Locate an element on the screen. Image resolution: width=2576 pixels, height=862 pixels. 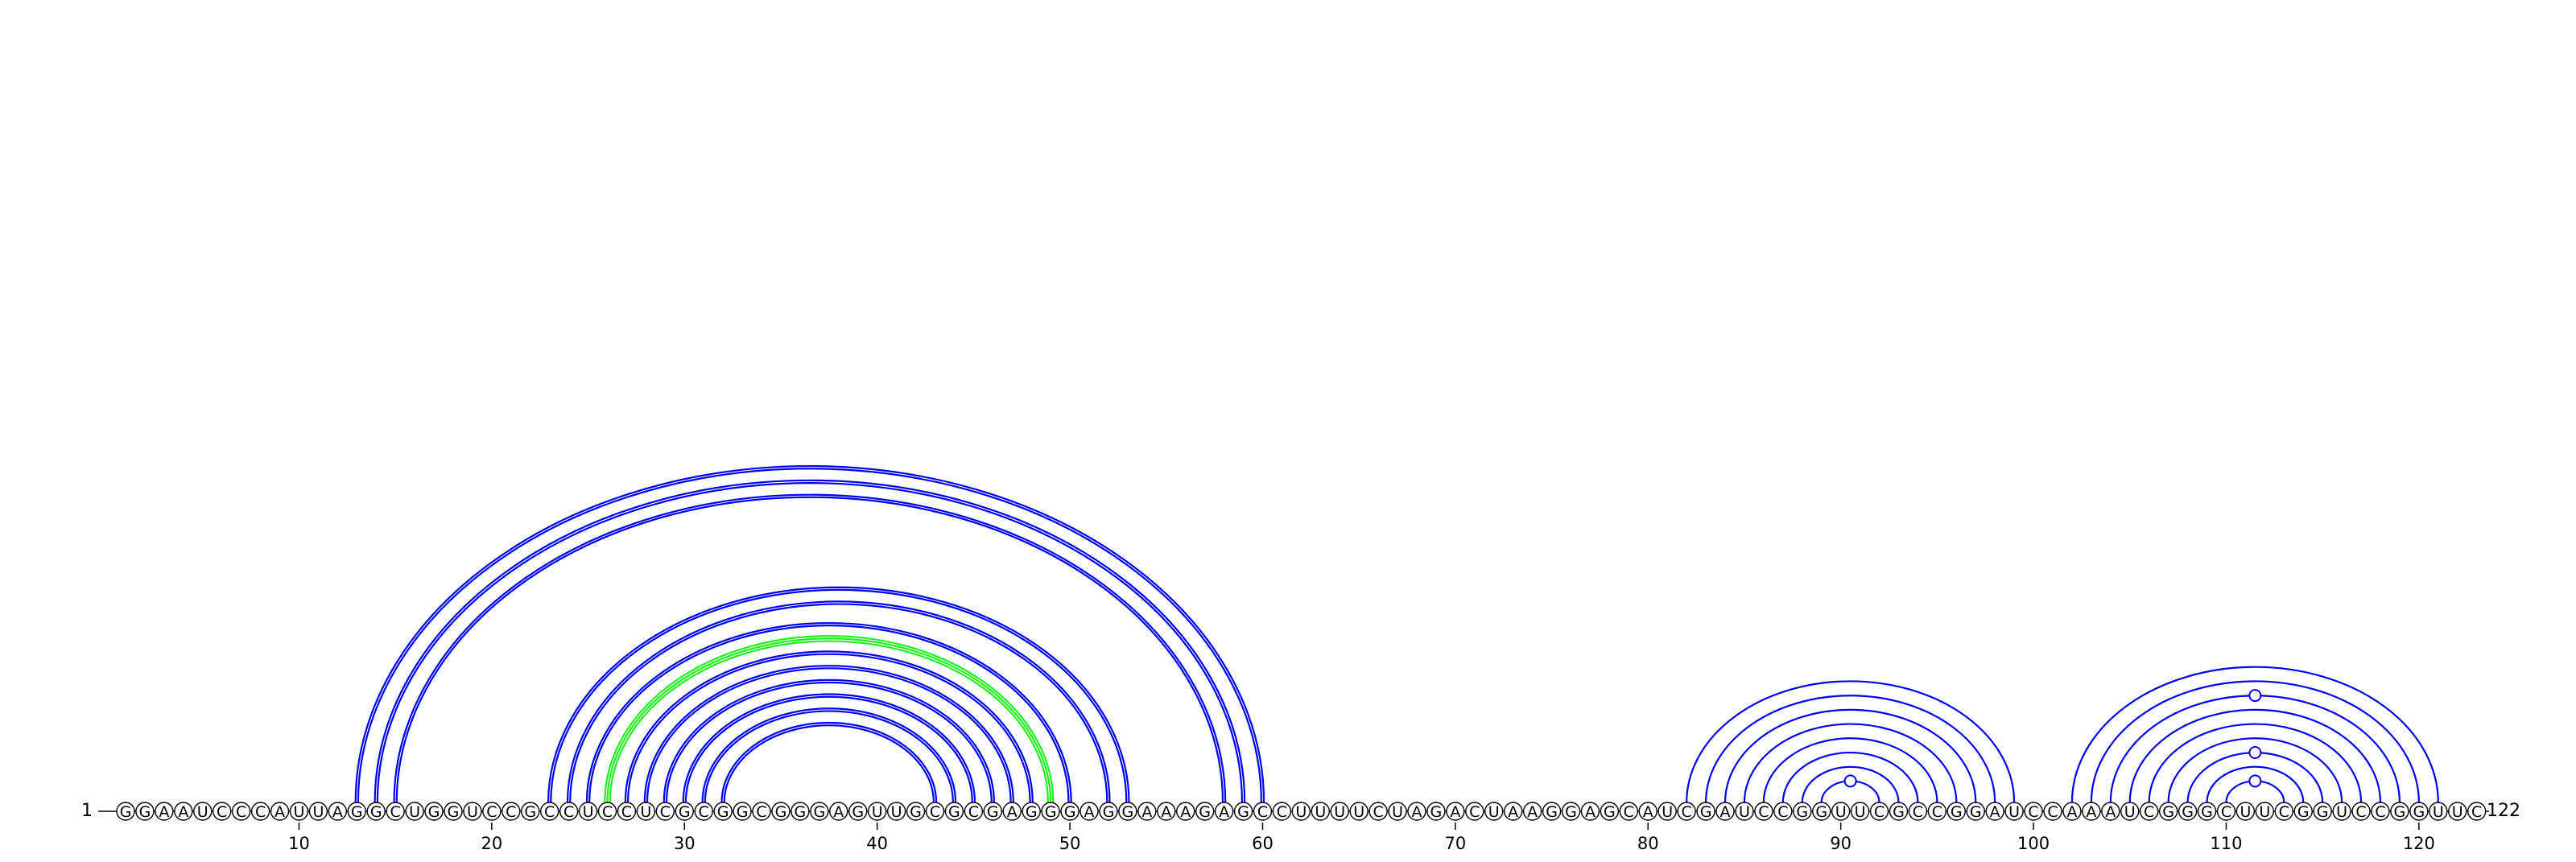
nucleotide-62: U is located at coordinates (1301, 811).